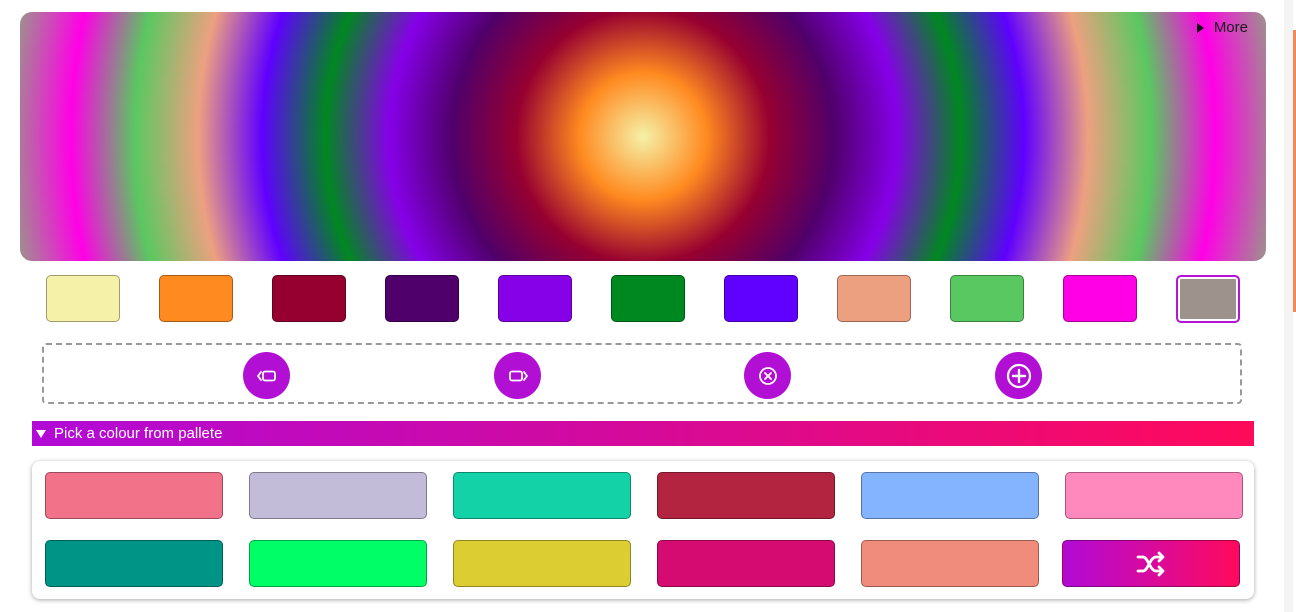 This screenshot has height=612, width=1296. I want to click on add-color-button, so click(1018, 375).